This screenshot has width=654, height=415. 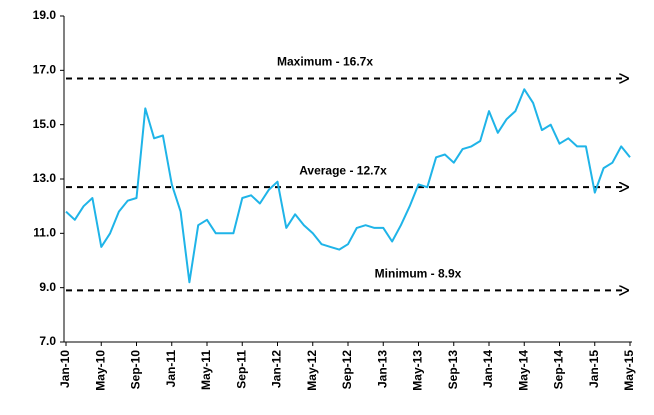 What do you see at coordinates (136, 370) in the screenshot?
I see `x-tick-label: Sep-10` at bounding box center [136, 370].